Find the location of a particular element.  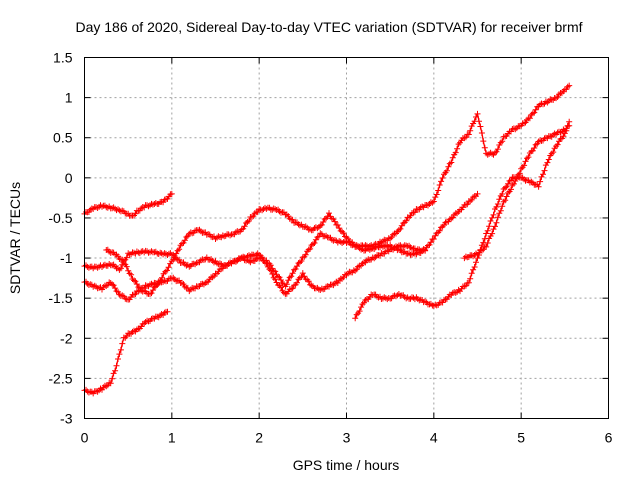

y-tick-label: -0.5 is located at coordinates (60, 218).